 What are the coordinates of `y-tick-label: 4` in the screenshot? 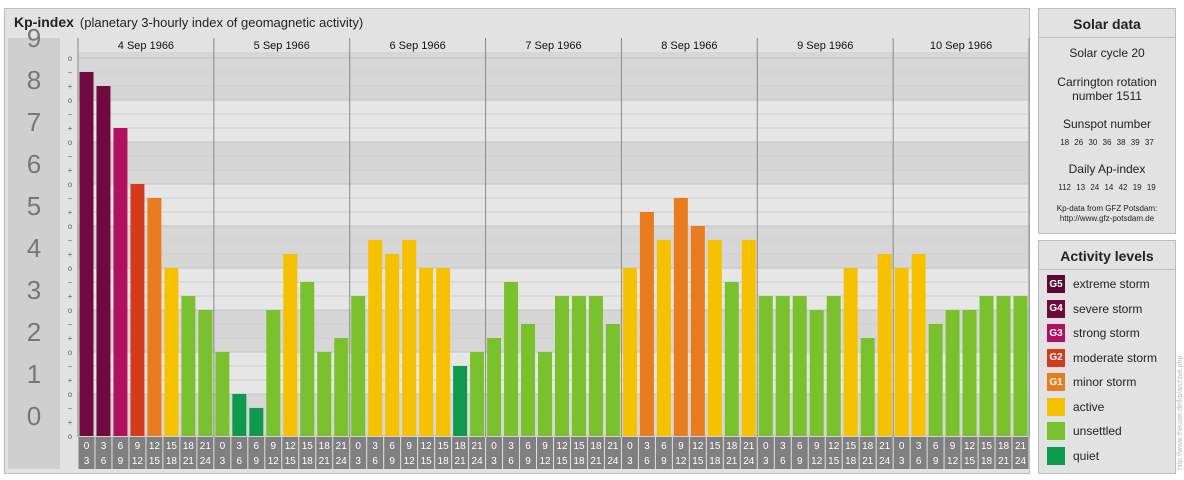 It's located at (34, 248).